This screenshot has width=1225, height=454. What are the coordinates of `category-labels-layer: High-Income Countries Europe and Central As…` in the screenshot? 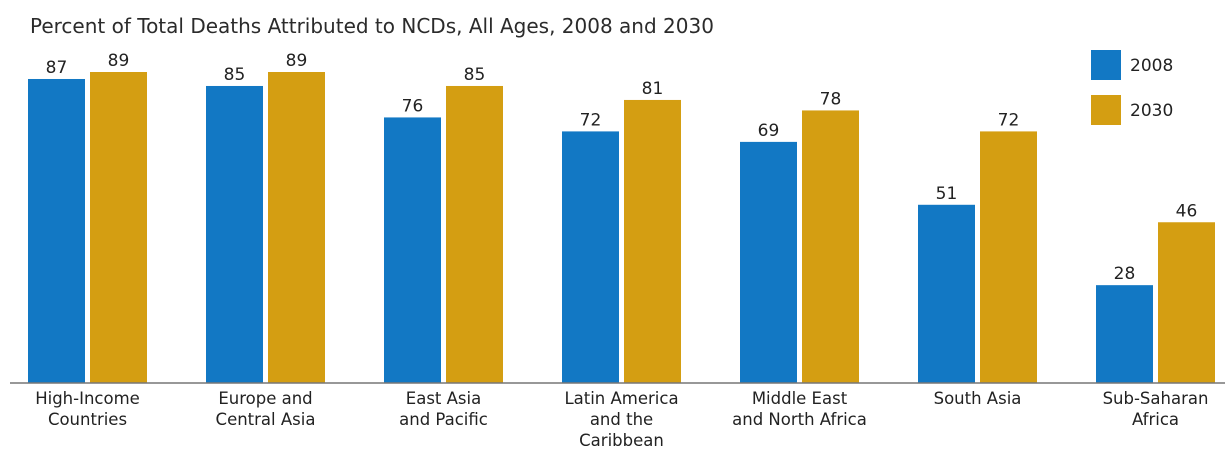 It's located at (621, 419).